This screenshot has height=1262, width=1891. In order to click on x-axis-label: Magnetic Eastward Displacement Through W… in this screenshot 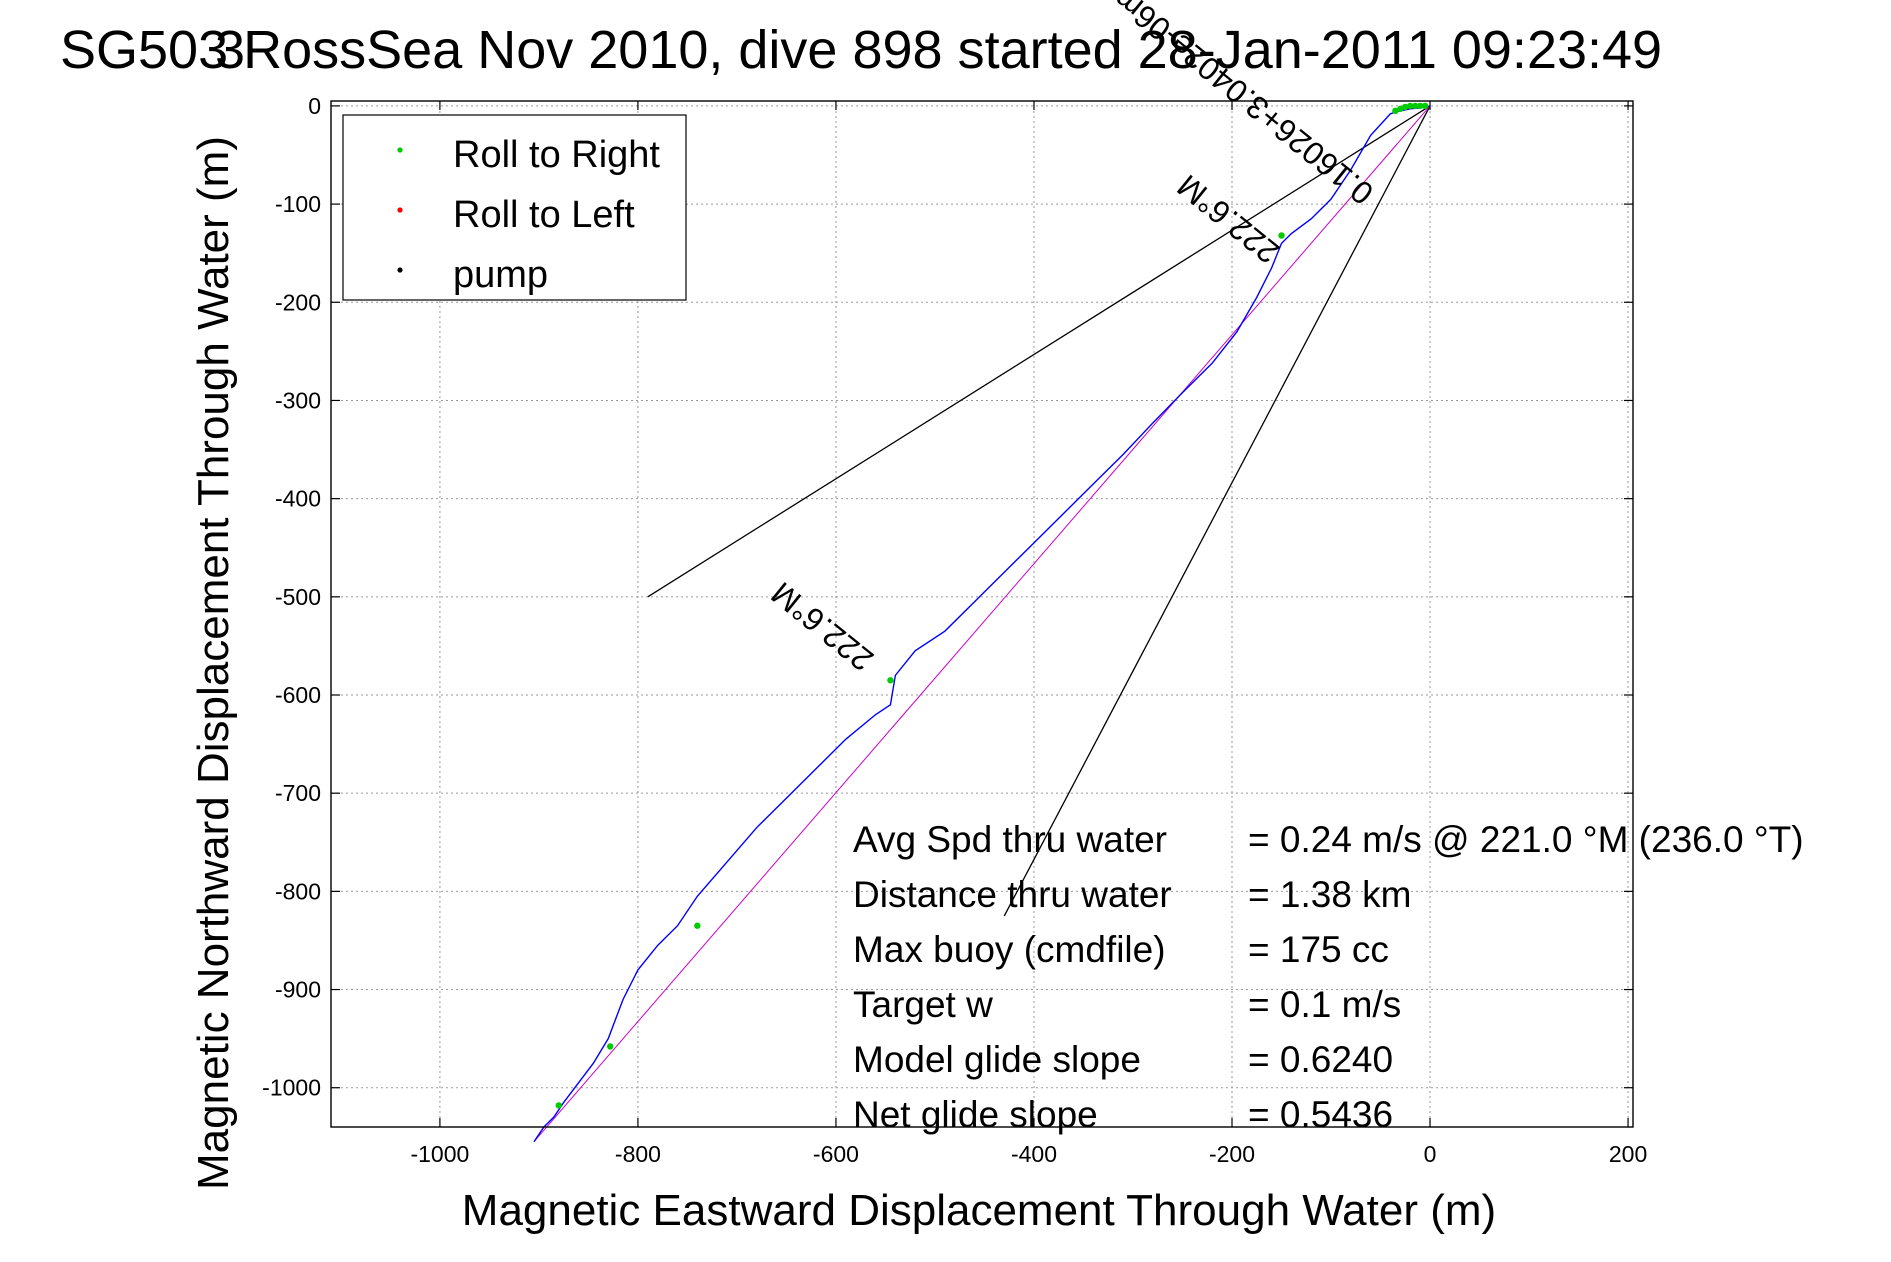, I will do `click(979, 1210)`.